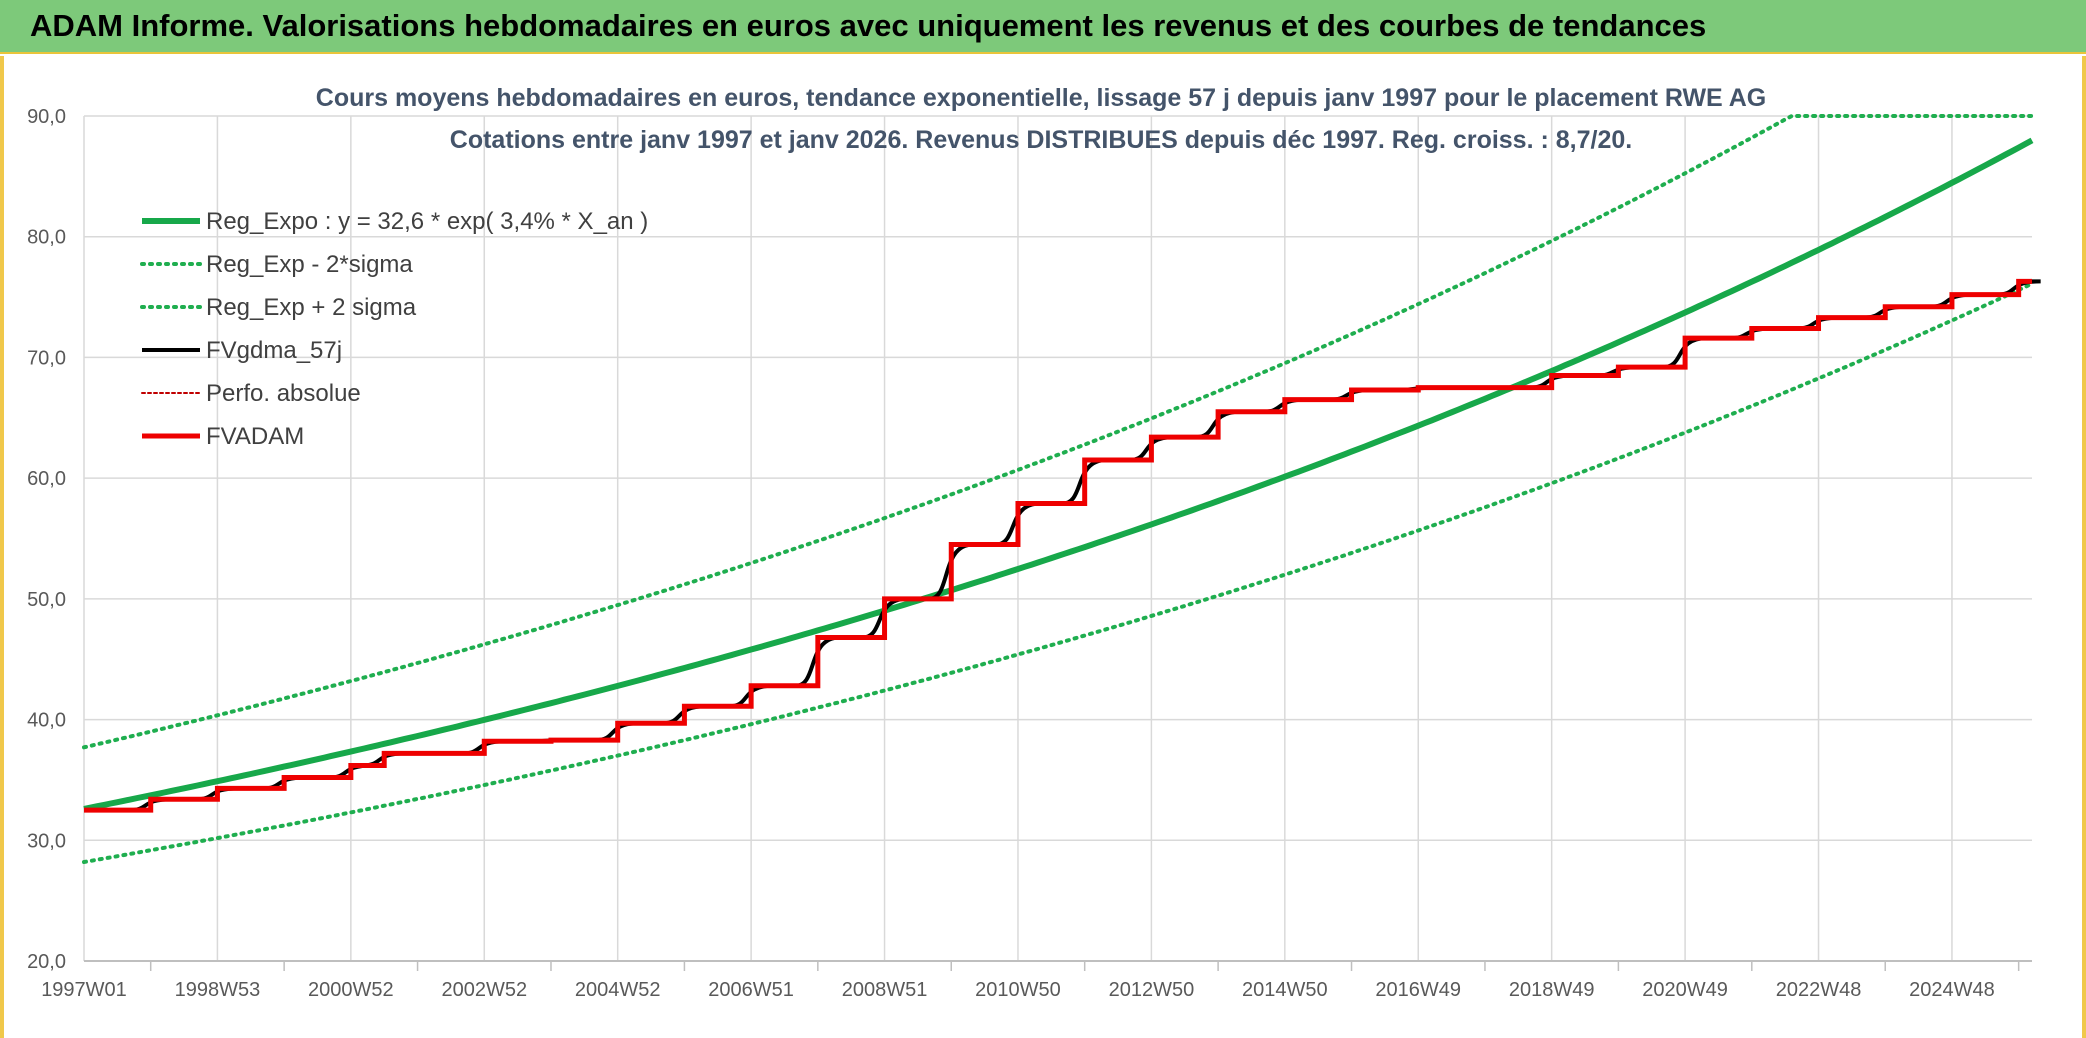 The image size is (2086, 1038). What do you see at coordinates (1152, 990) in the screenshot?
I see `x-tick-label: 2012W50` at bounding box center [1152, 990].